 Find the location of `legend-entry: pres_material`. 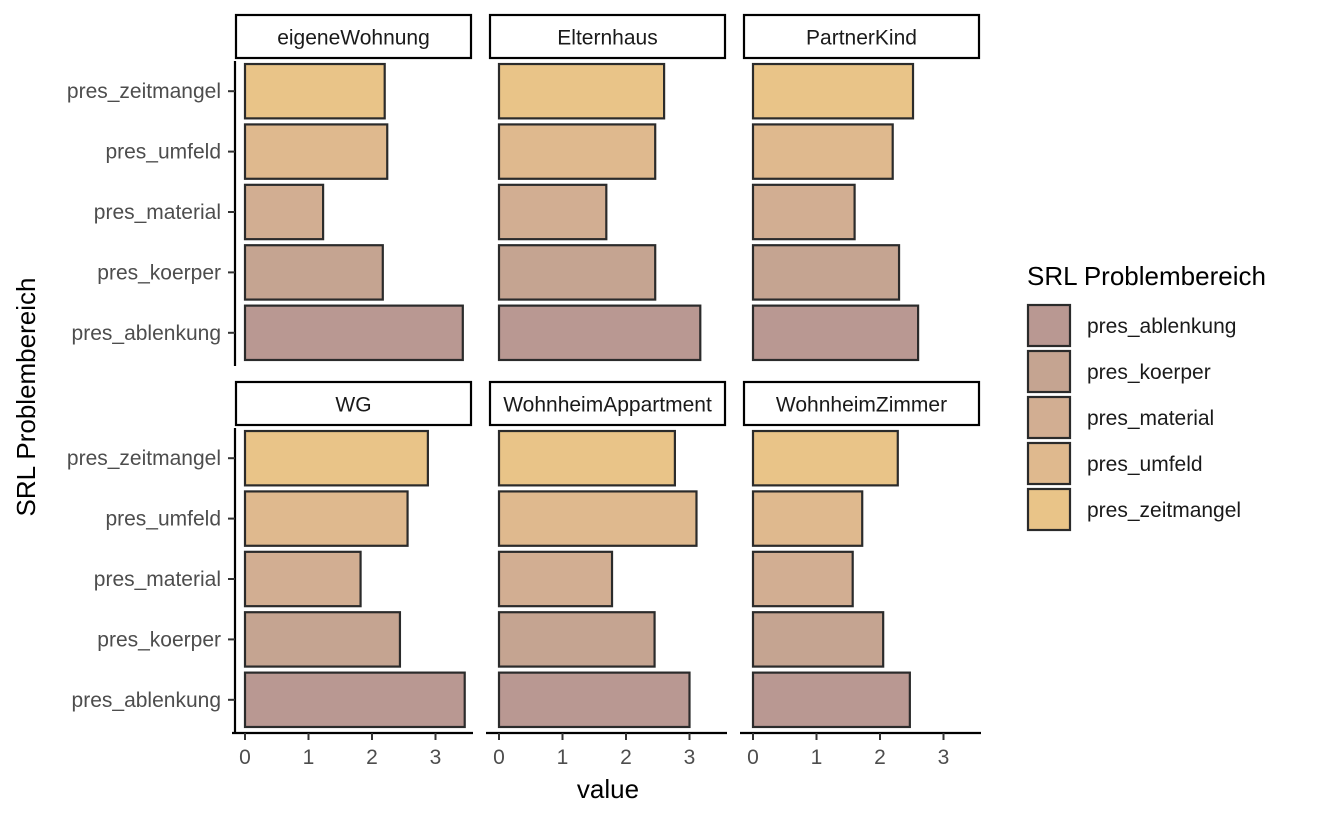

legend-entry: pres_material is located at coordinates (1120, 417).